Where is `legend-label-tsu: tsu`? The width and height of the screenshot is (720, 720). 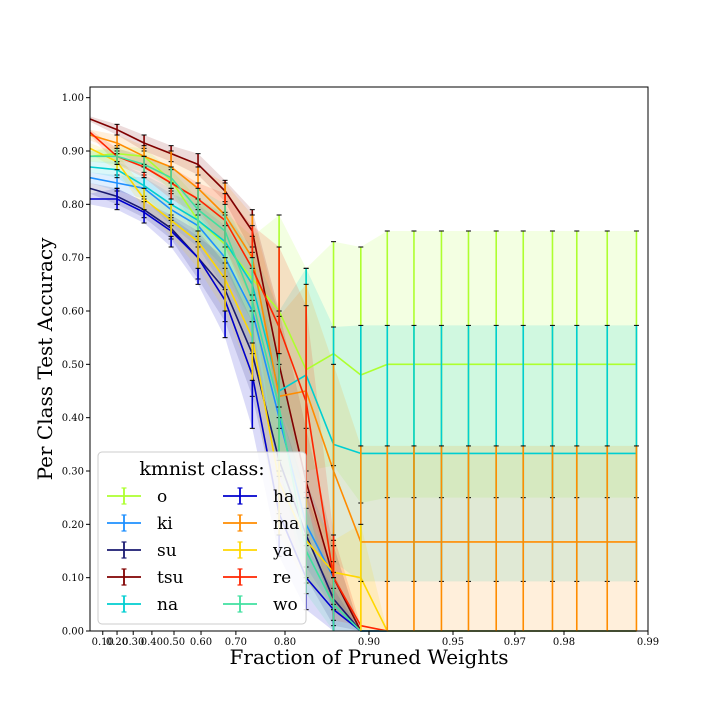 legend-label-tsu: tsu is located at coordinates (170, 578).